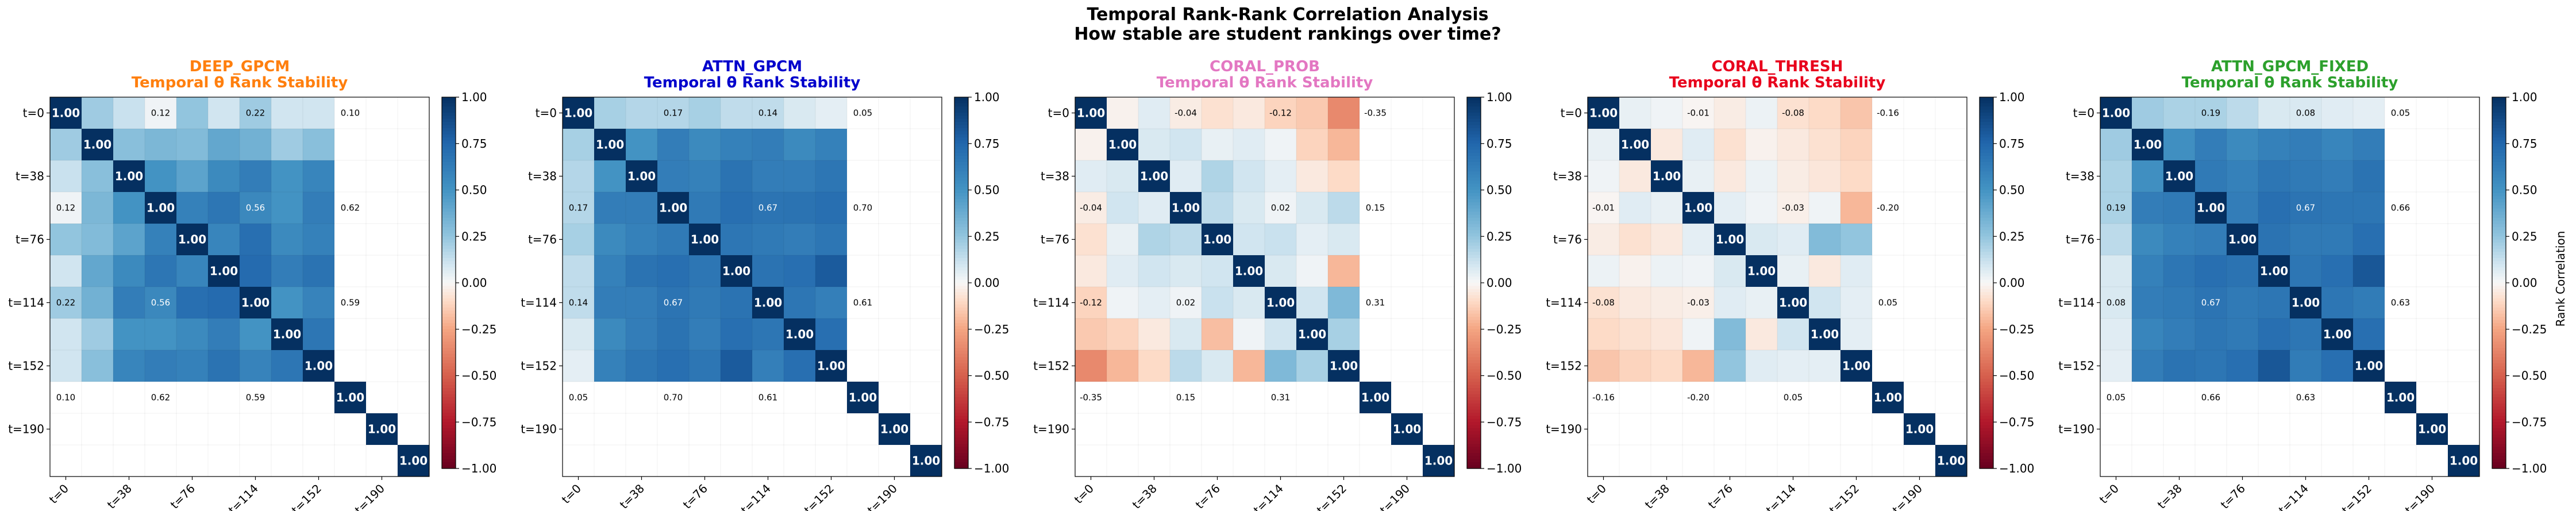 Image resolution: width=2576 pixels, height=511 pixels. Describe the element at coordinates (2529, 329) in the screenshot. I see `colorbar-tick-label: −0.25` at that location.